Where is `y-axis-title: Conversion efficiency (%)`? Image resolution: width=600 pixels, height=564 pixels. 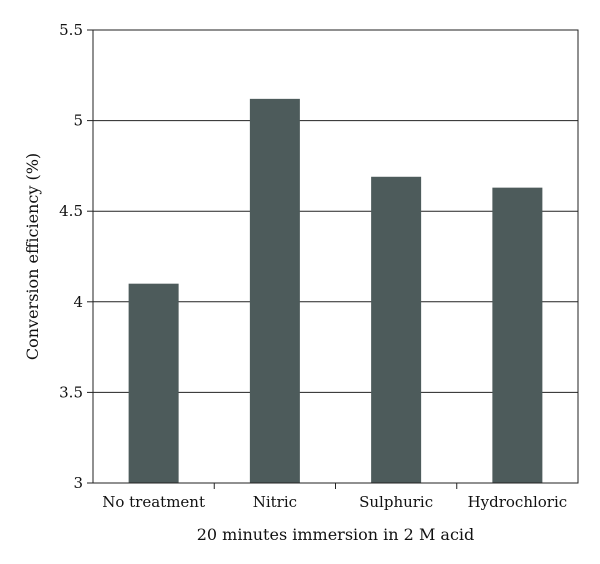 y-axis-title: Conversion efficiency (%) is located at coordinates (32, 256).